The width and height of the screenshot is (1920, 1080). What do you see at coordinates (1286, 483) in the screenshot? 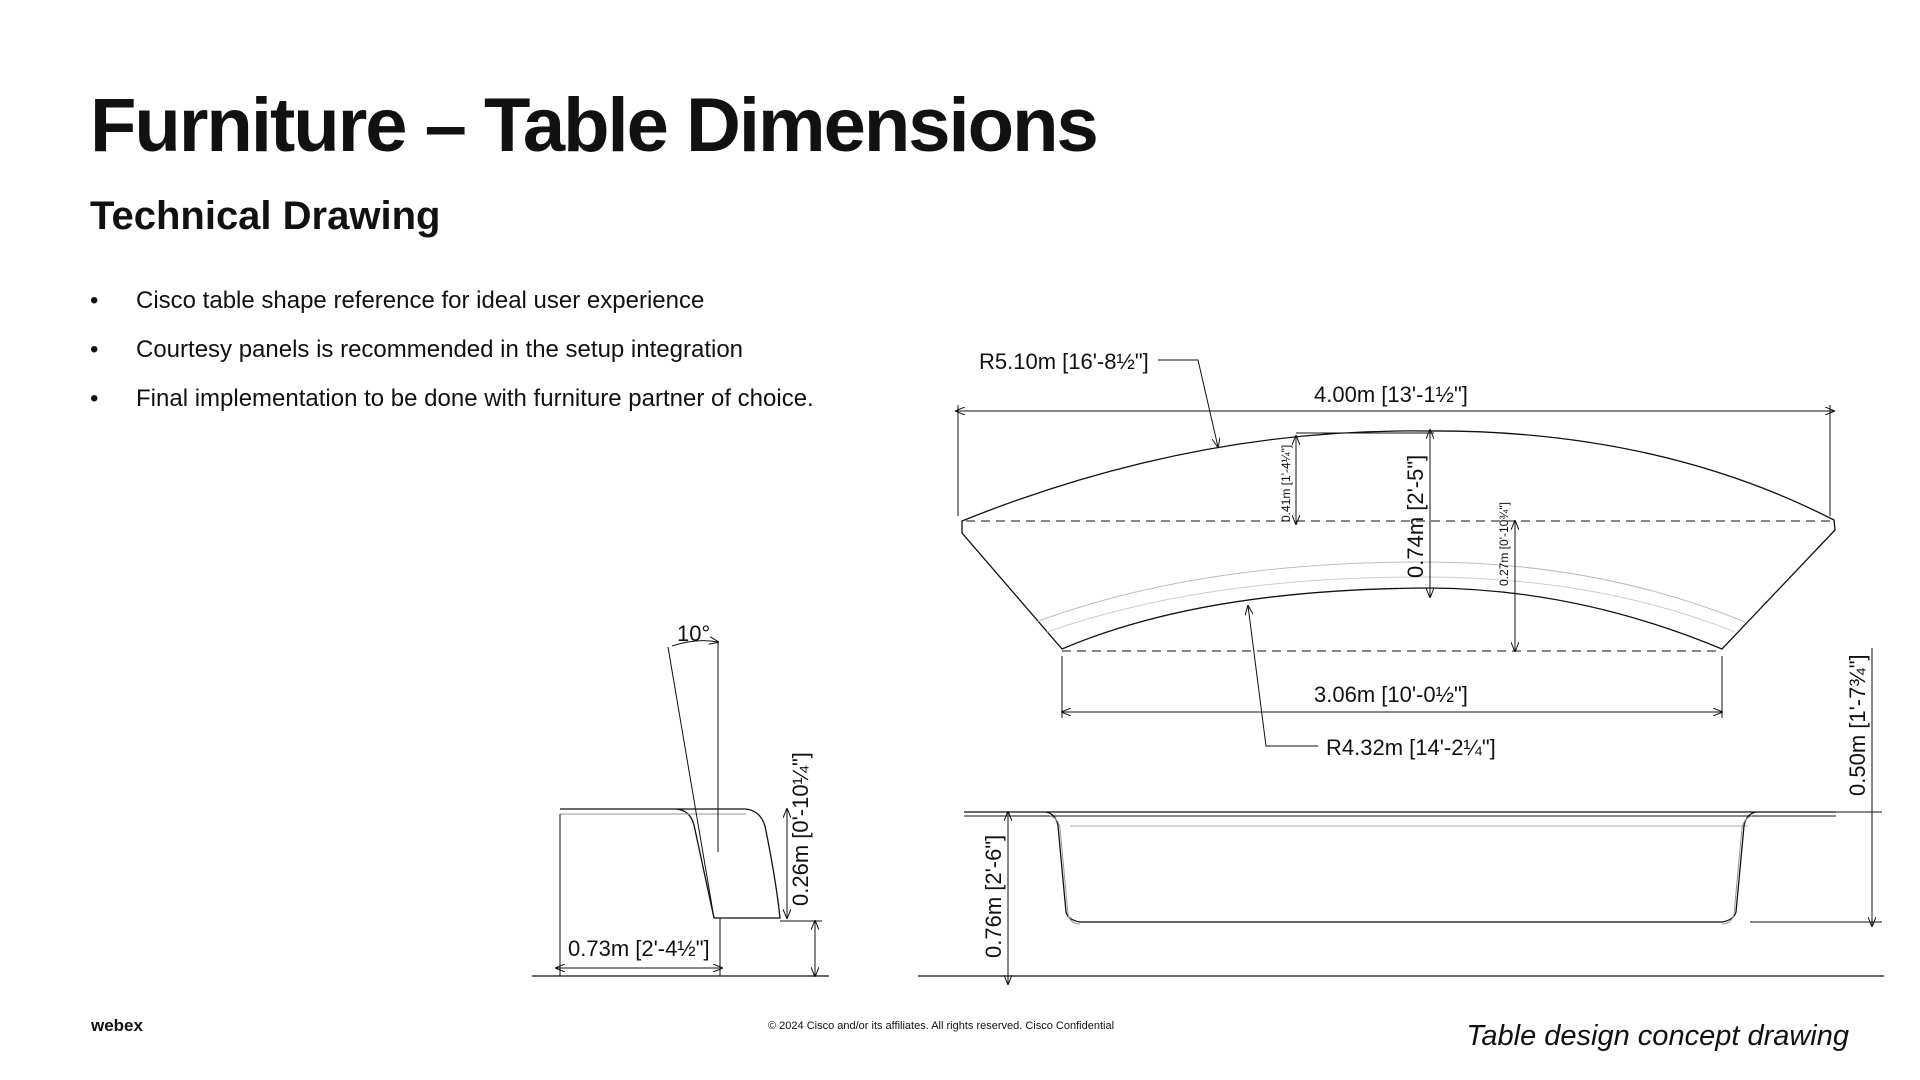
I see `front-depth-label: 0.41m [1'-4¼"]` at bounding box center [1286, 483].